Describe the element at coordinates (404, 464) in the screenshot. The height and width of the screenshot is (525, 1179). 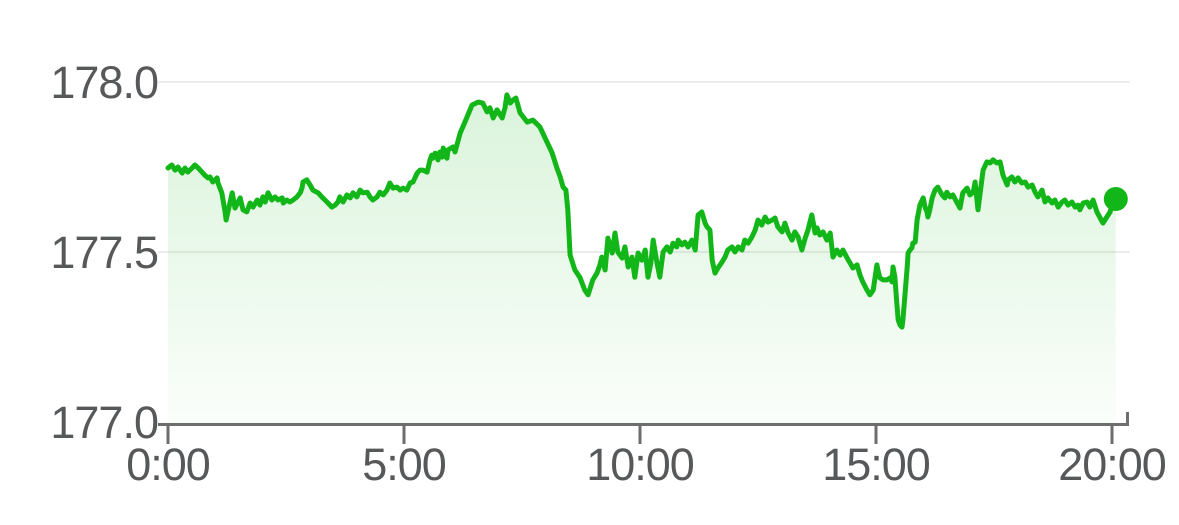
I see `x-tick-label-5:00: 5:00` at that location.